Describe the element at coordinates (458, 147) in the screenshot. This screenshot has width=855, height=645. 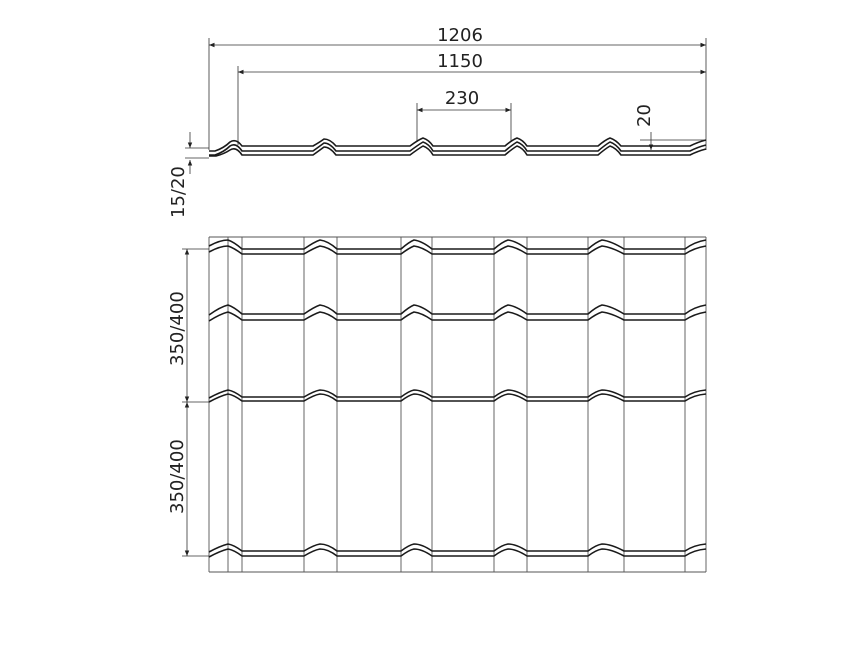
I see `profile-side-view` at that location.